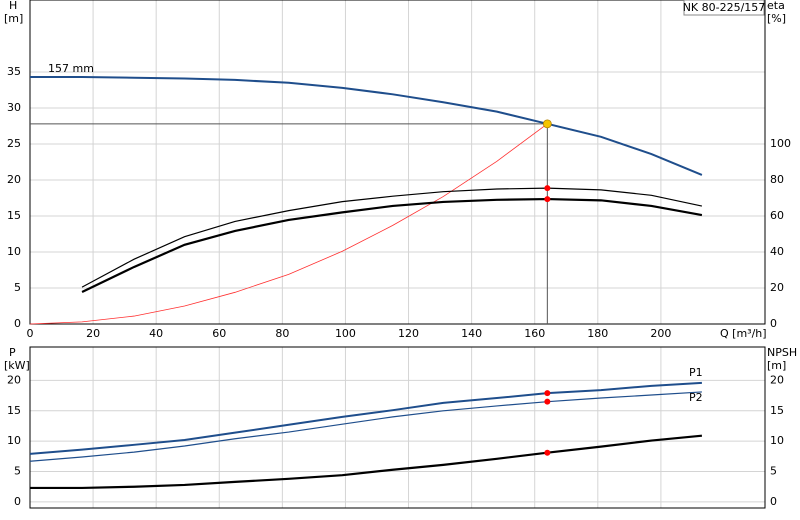 The width and height of the screenshot is (800, 520). I want to click on y2-tick-label: 100, so click(780, 143).